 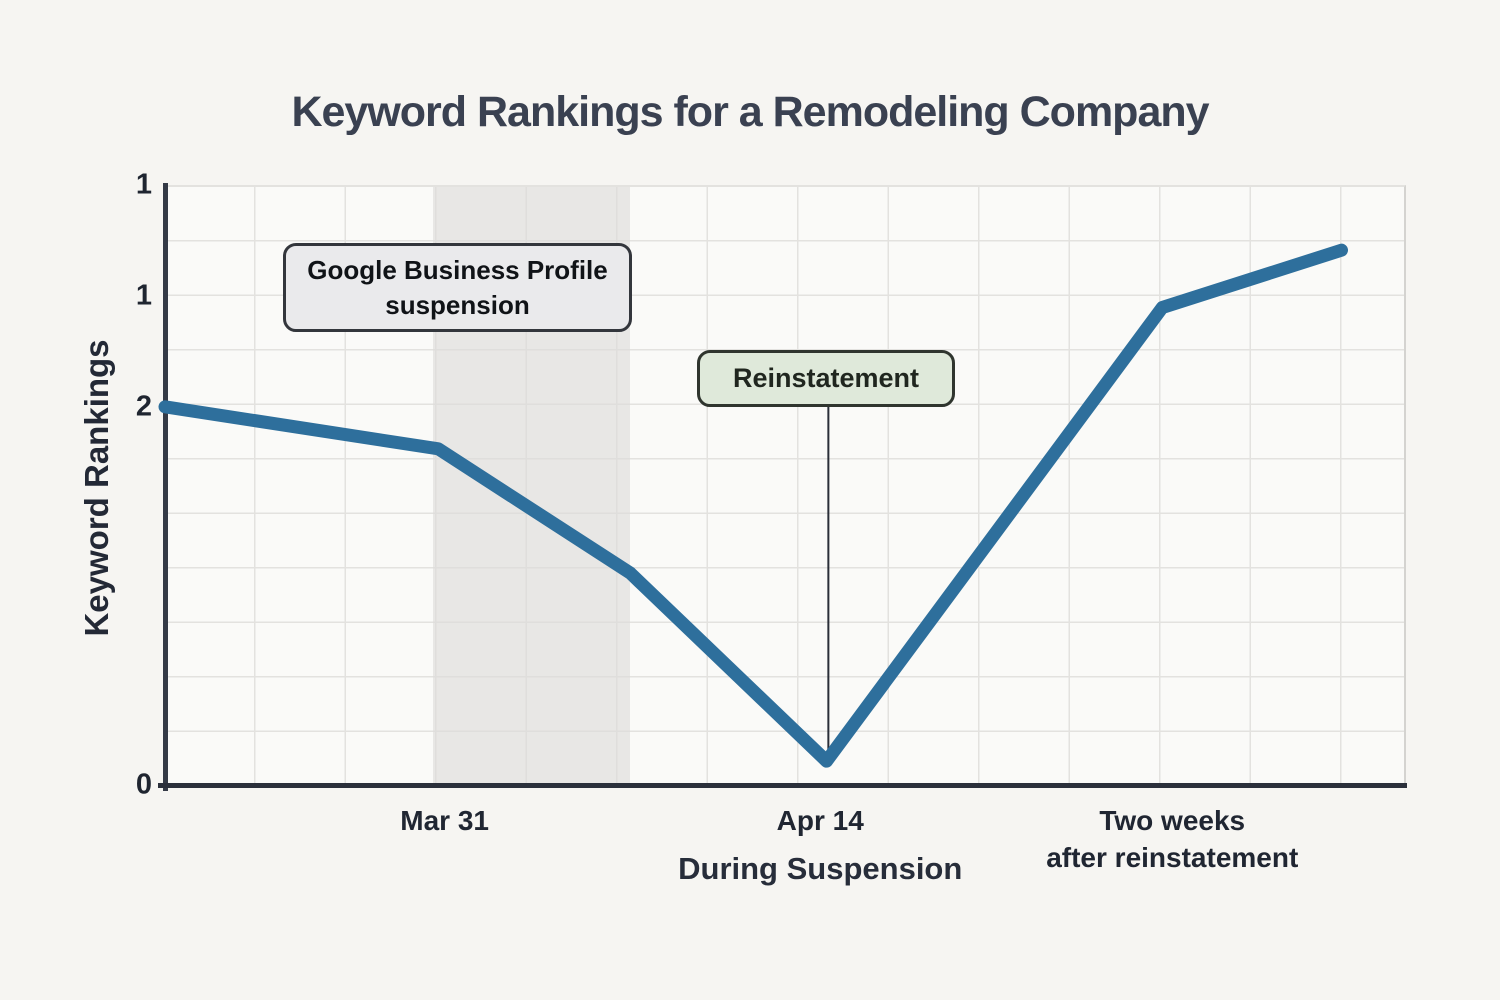 I want to click on suspension-annotation-line1: Google Business Profile, so click(x=457, y=269).